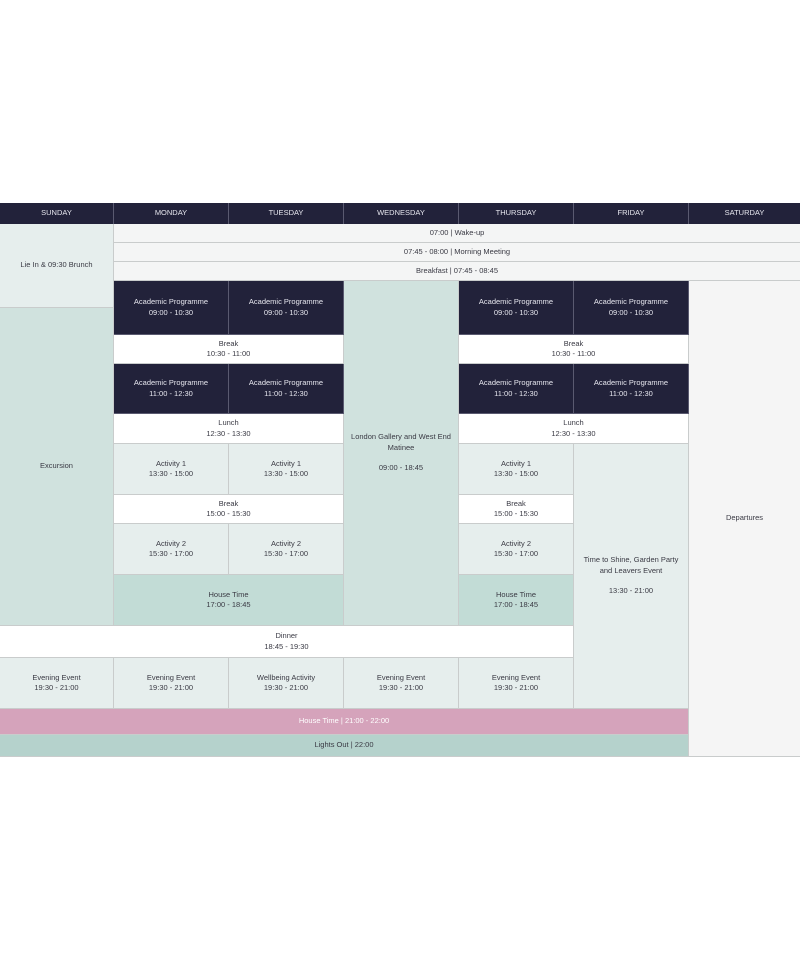 This screenshot has width=800, height=960. Describe the element at coordinates (286, 213) in the screenshot. I see `header-tuesday: TUESDAY` at that location.